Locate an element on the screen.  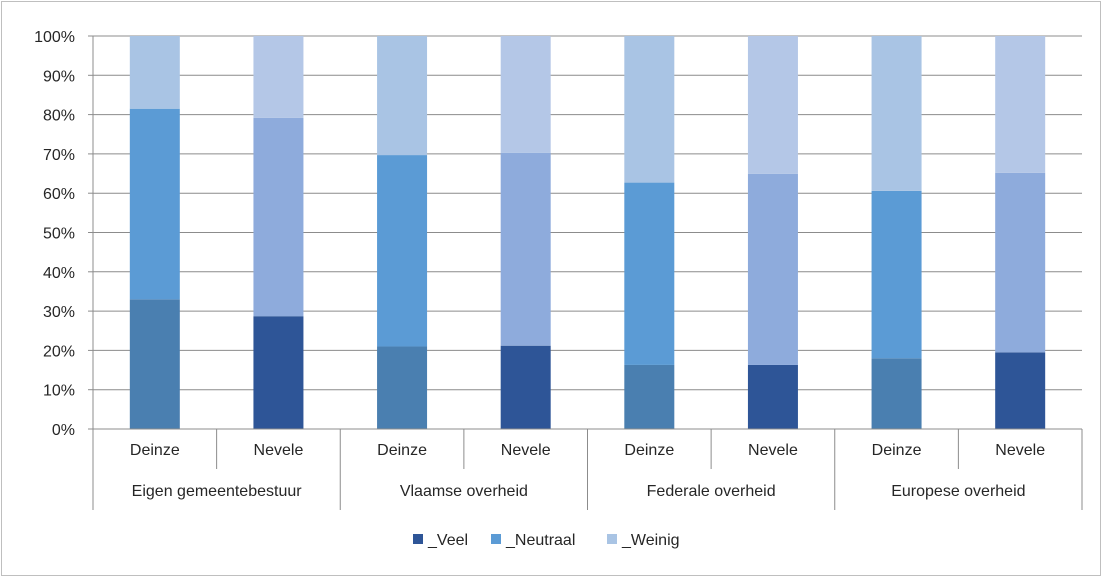
y-tick-label: 10% is located at coordinates (59, 391).